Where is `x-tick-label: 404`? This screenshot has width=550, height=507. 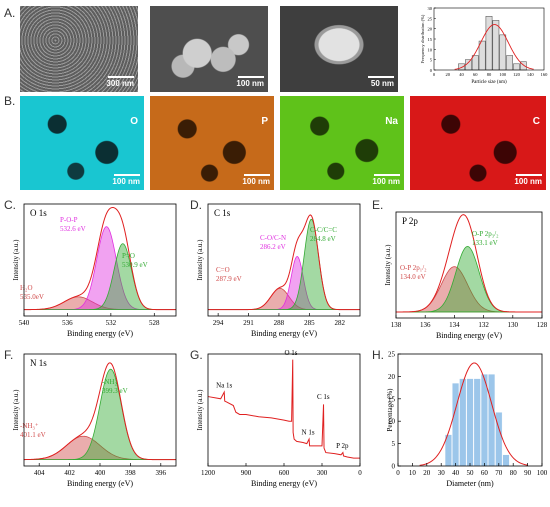
x-tick-label: 404 is located at coordinates (39, 473).